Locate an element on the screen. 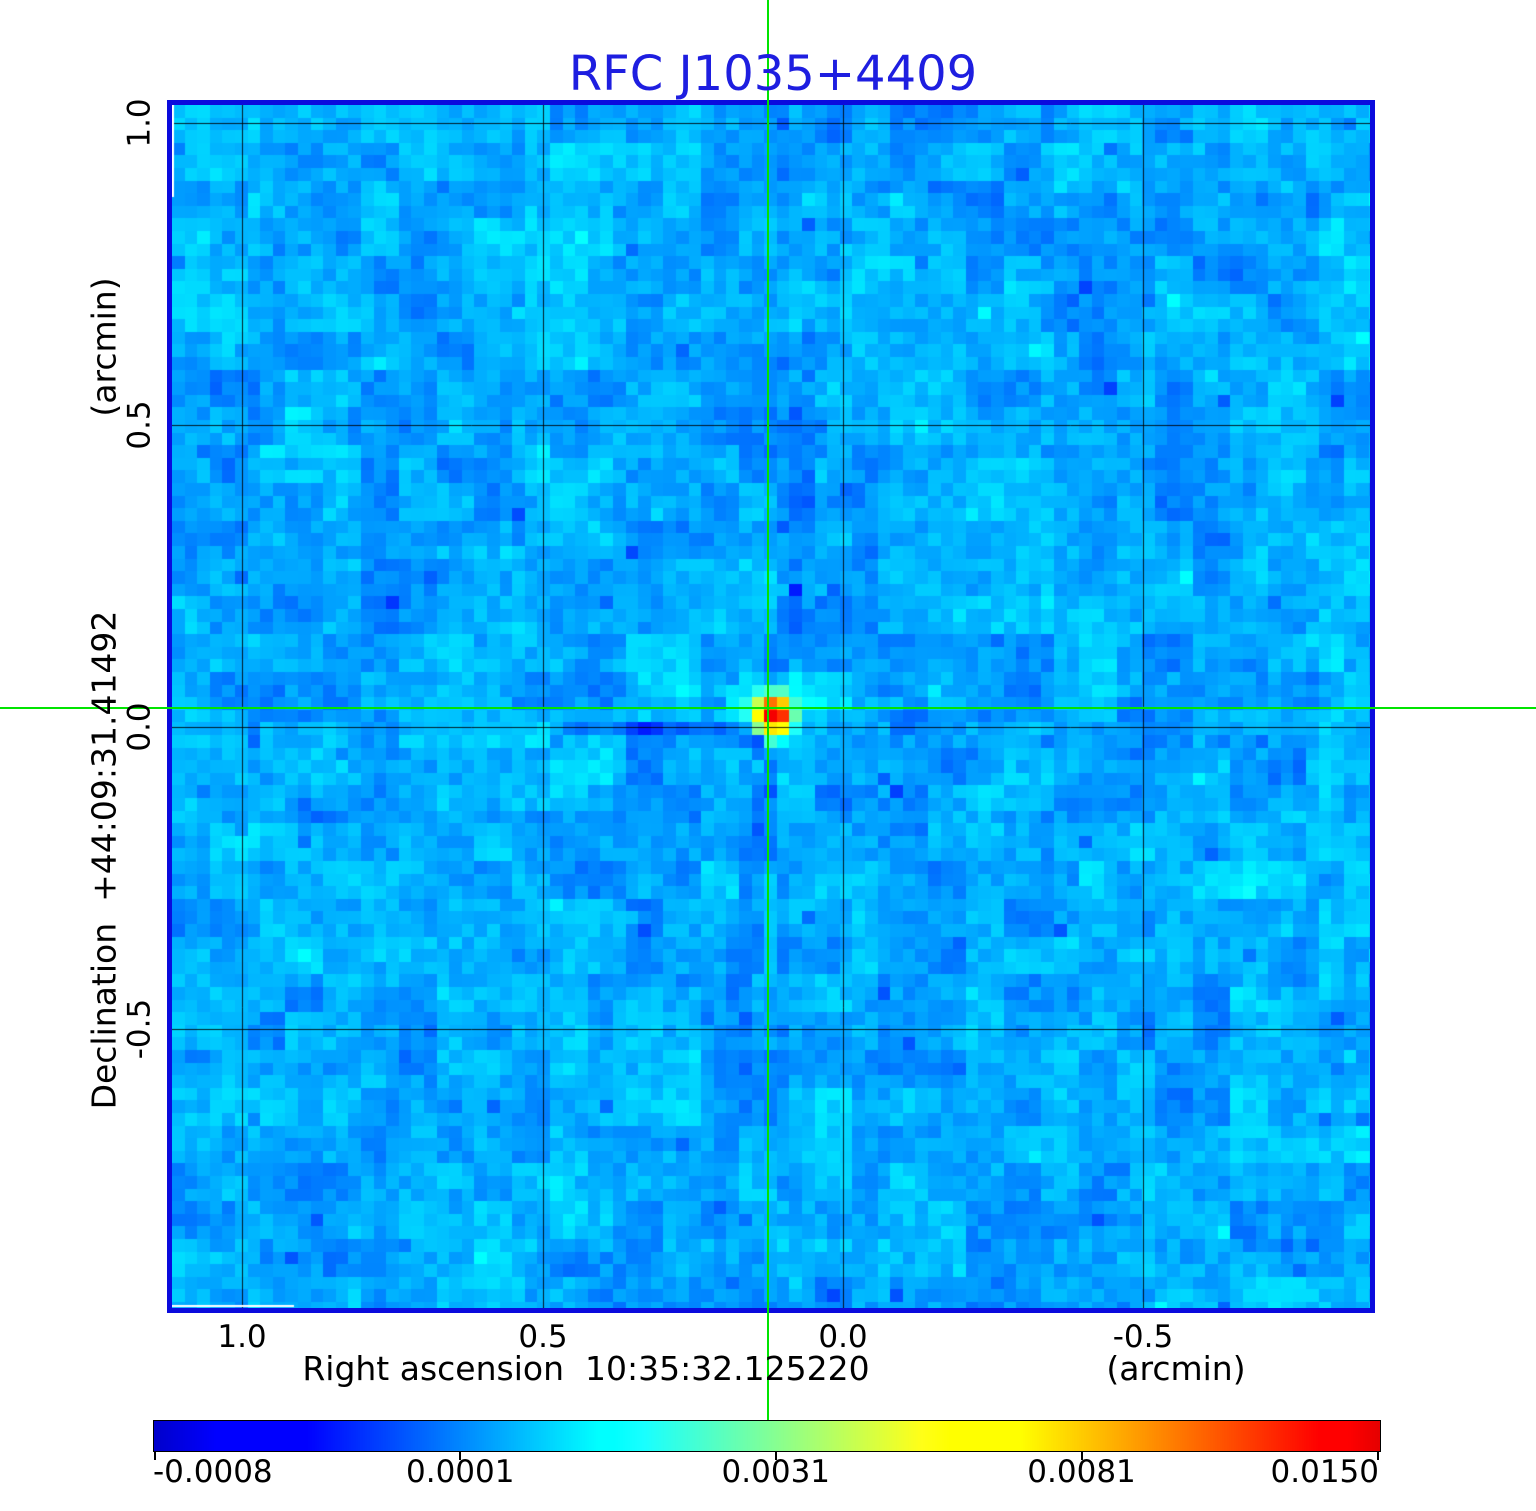  crosshair-horizontal-line is located at coordinates (768, 708).